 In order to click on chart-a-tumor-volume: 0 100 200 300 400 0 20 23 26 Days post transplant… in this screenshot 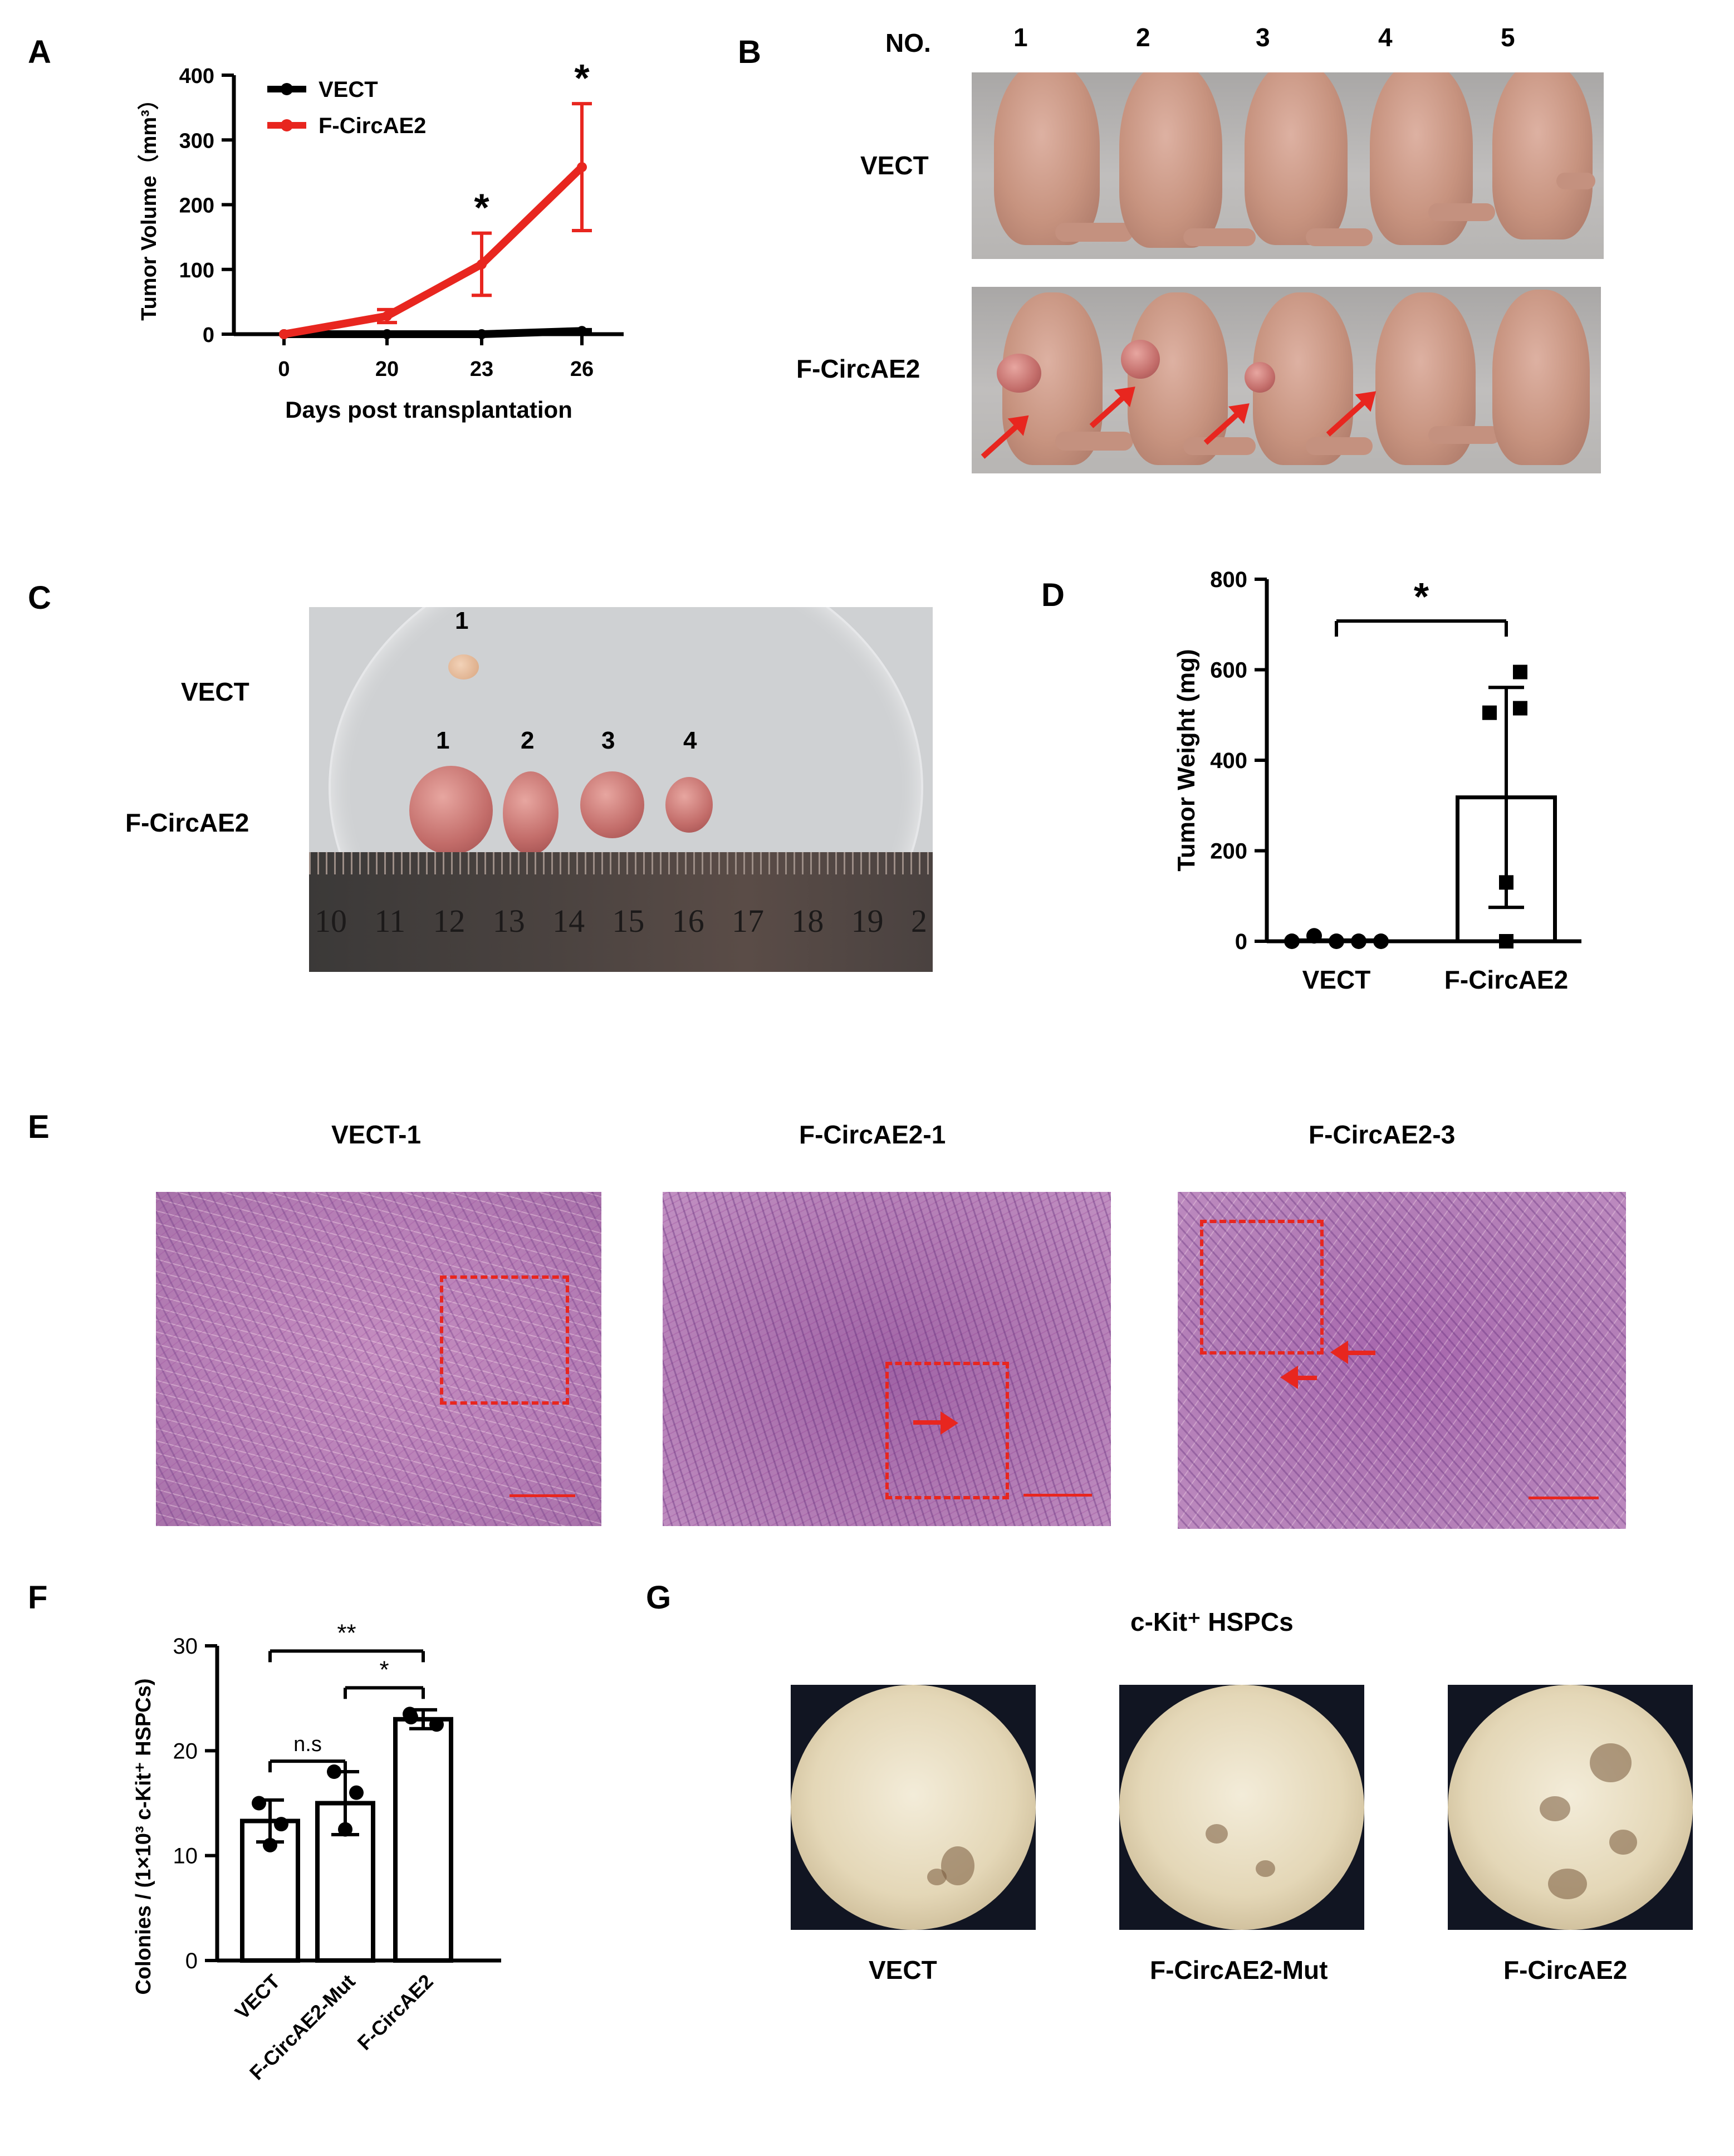, I will do `click(381, 239)`.